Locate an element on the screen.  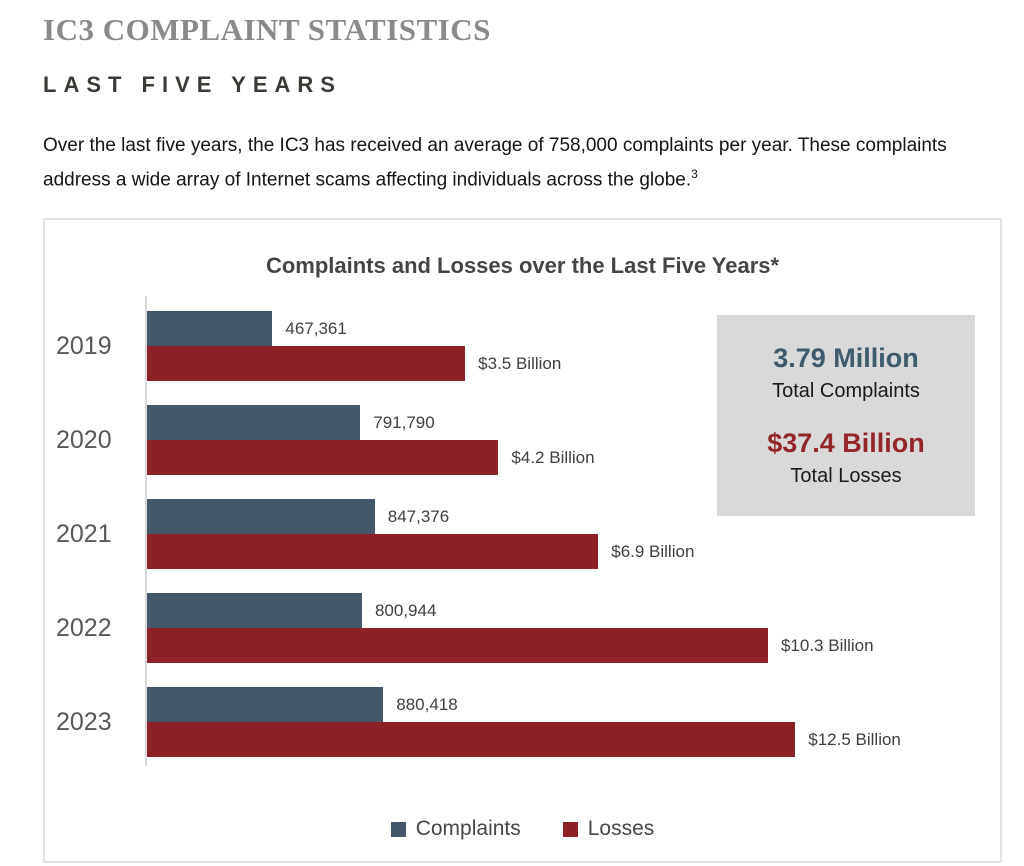
y-axis-line is located at coordinates (146, 531).